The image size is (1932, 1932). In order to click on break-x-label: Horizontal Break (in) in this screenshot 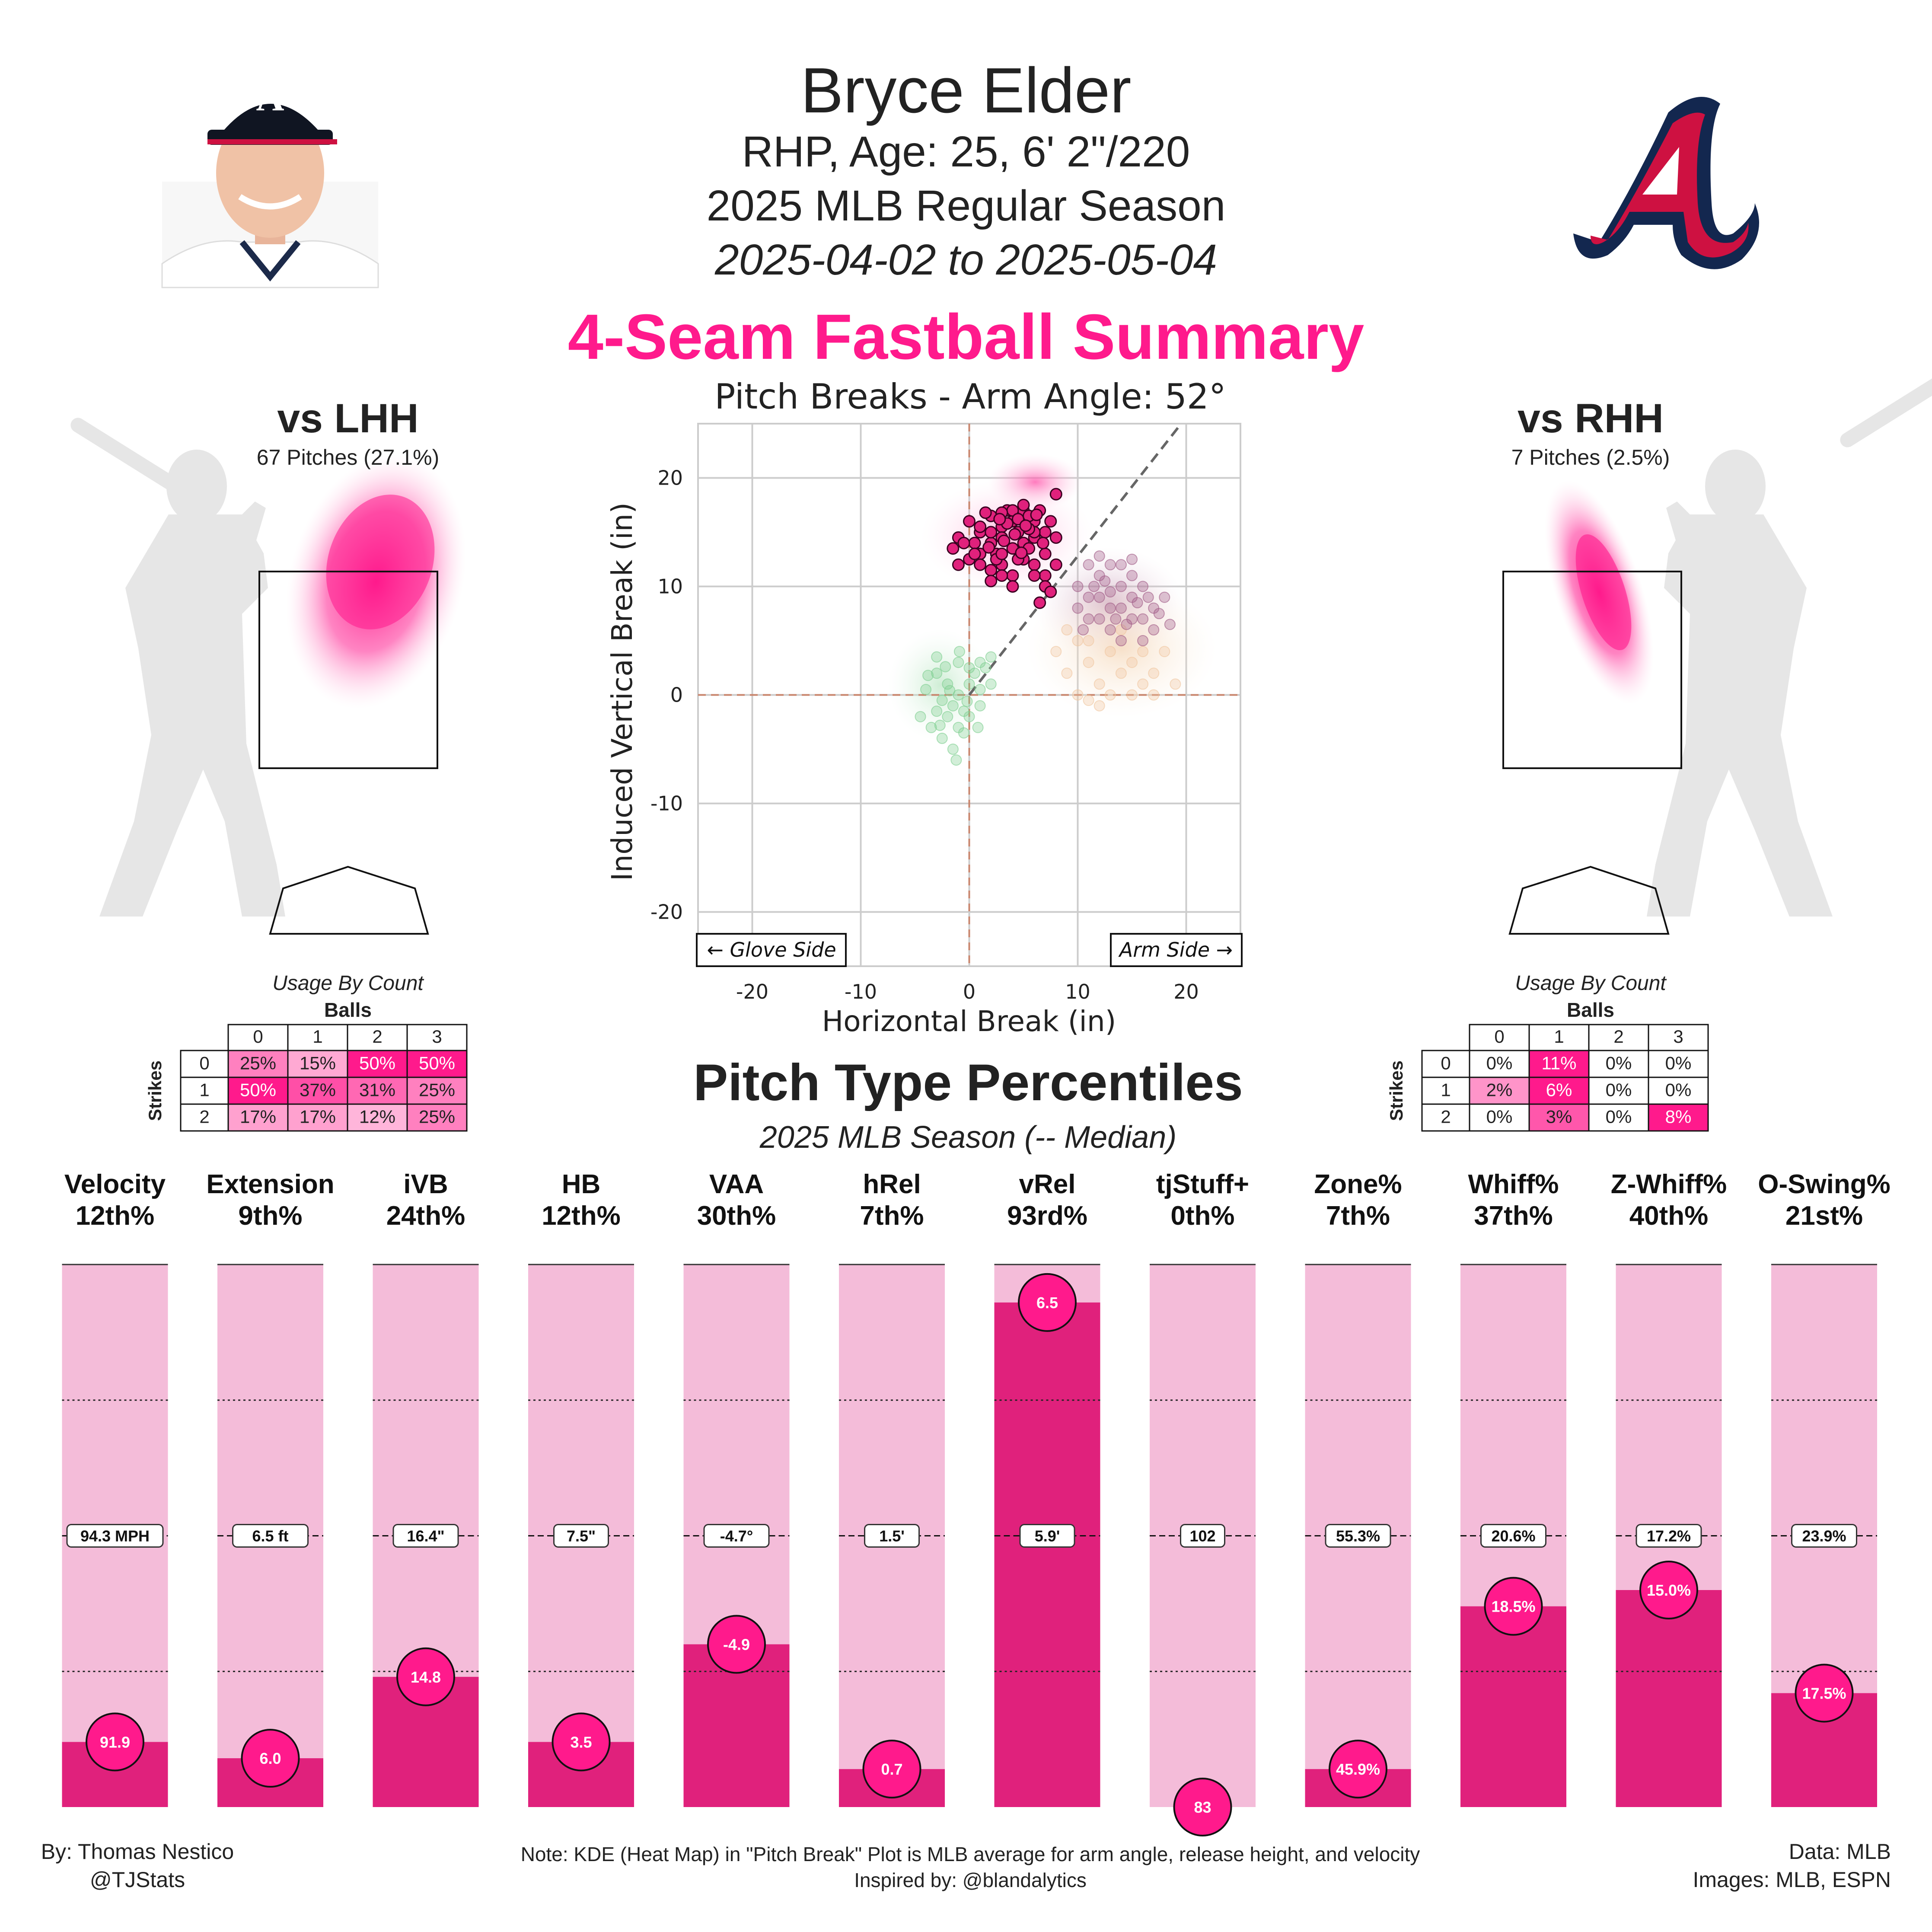, I will do `click(969, 1021)`.